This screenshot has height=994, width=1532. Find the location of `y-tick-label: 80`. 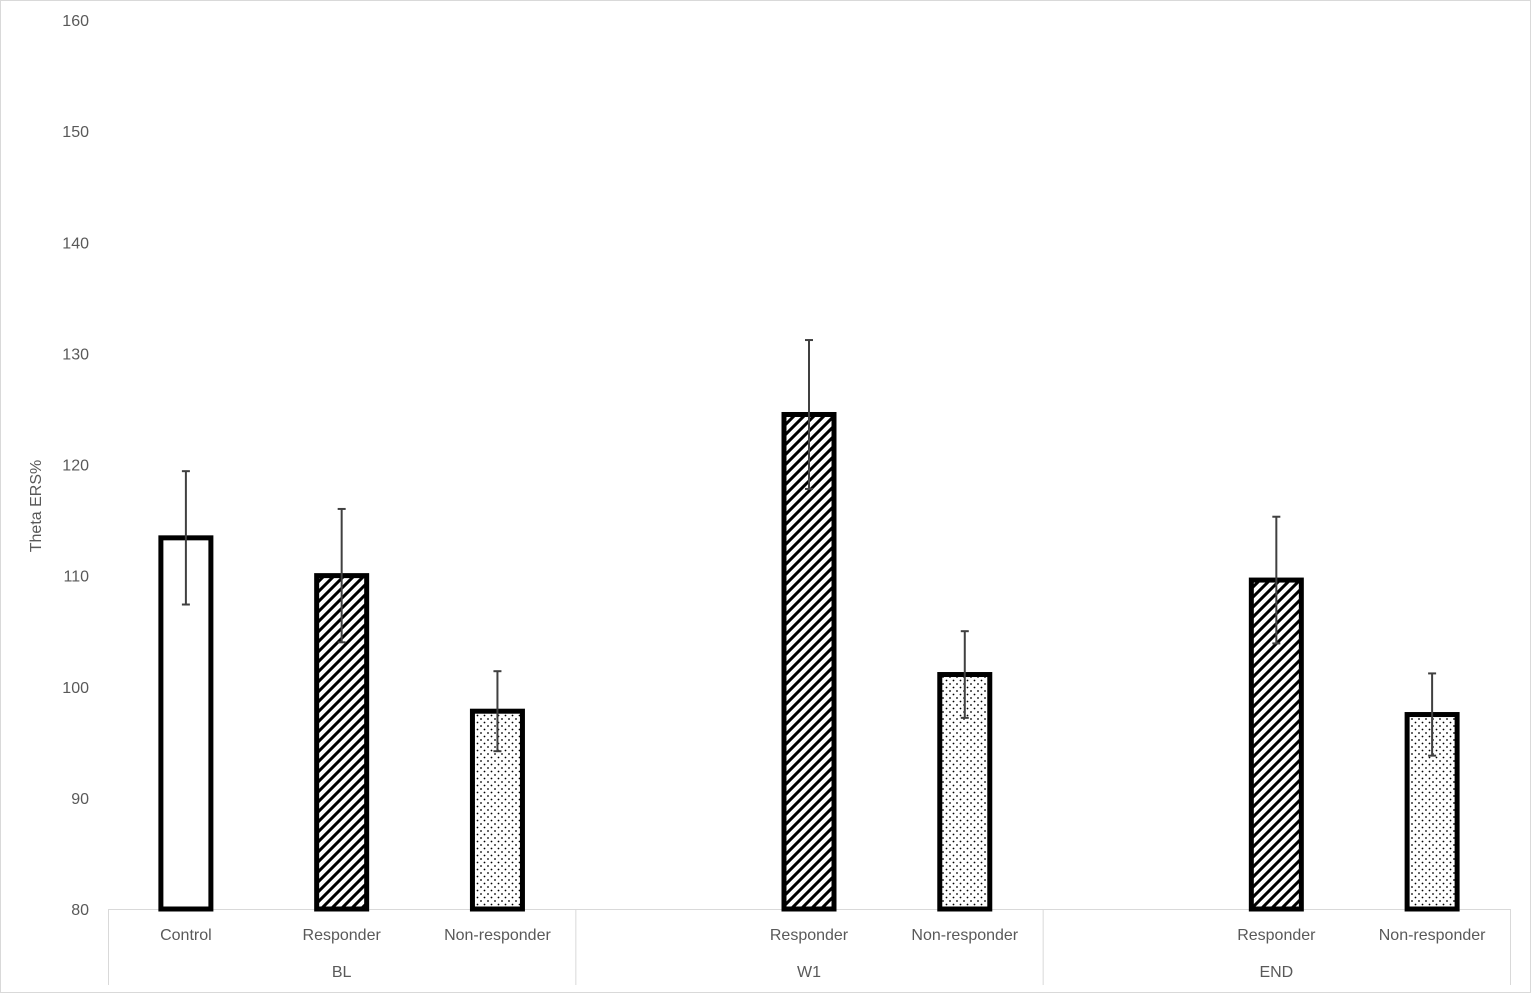

y-tick-label: 80 is located at coordinates (80, 910).